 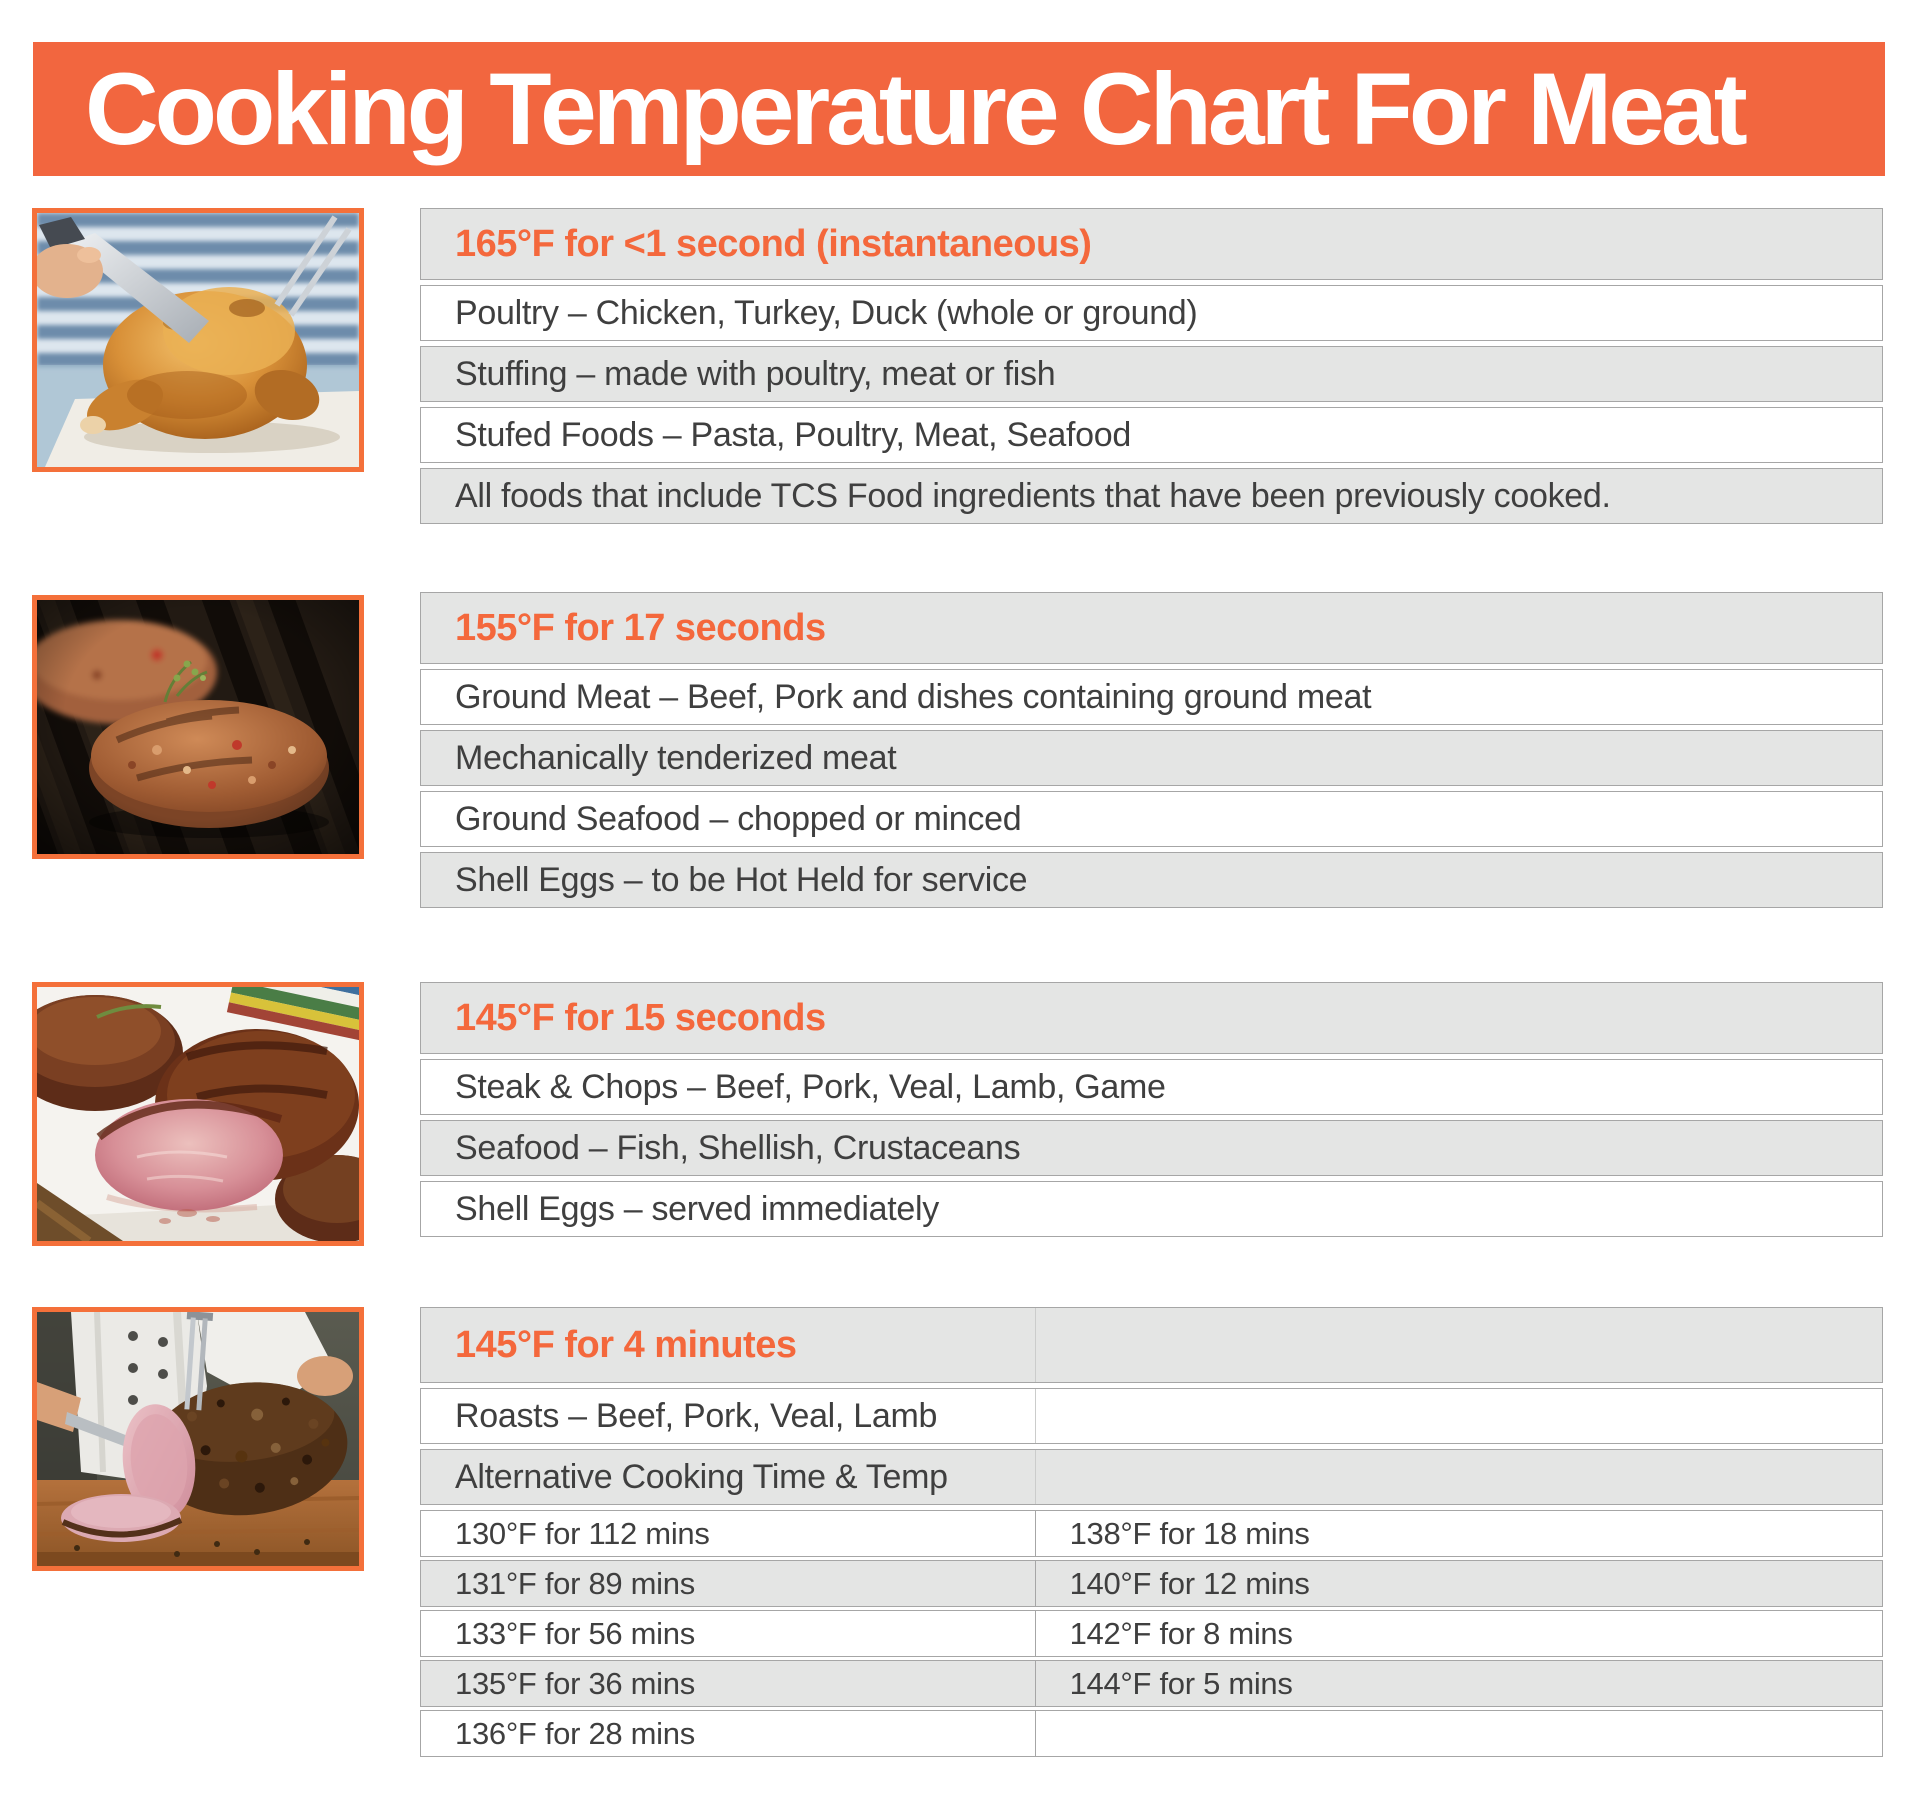 I want to click on burger-grill-illustration, so click(x=198, y=727).